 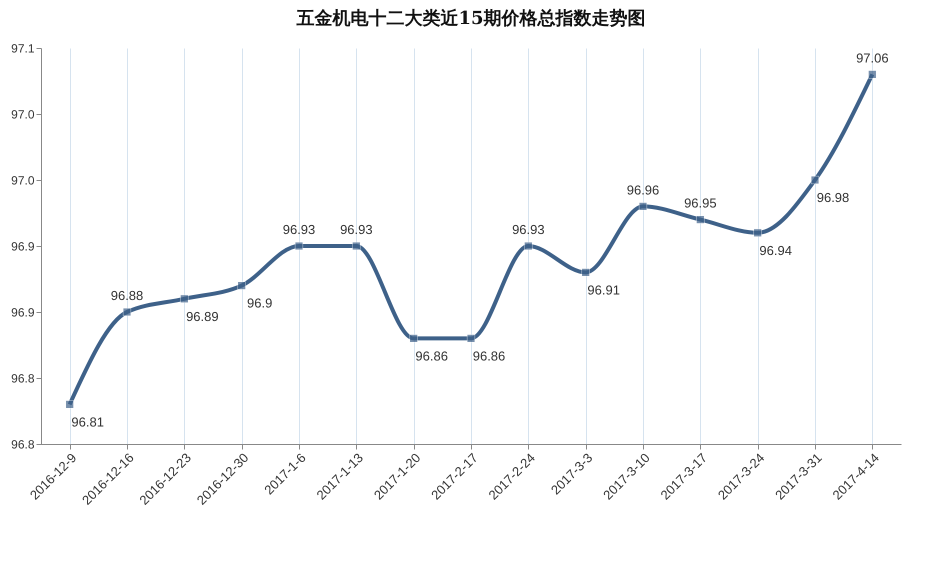 I want to click on y-tick-label: 97.1, so click(x=23, y=49).